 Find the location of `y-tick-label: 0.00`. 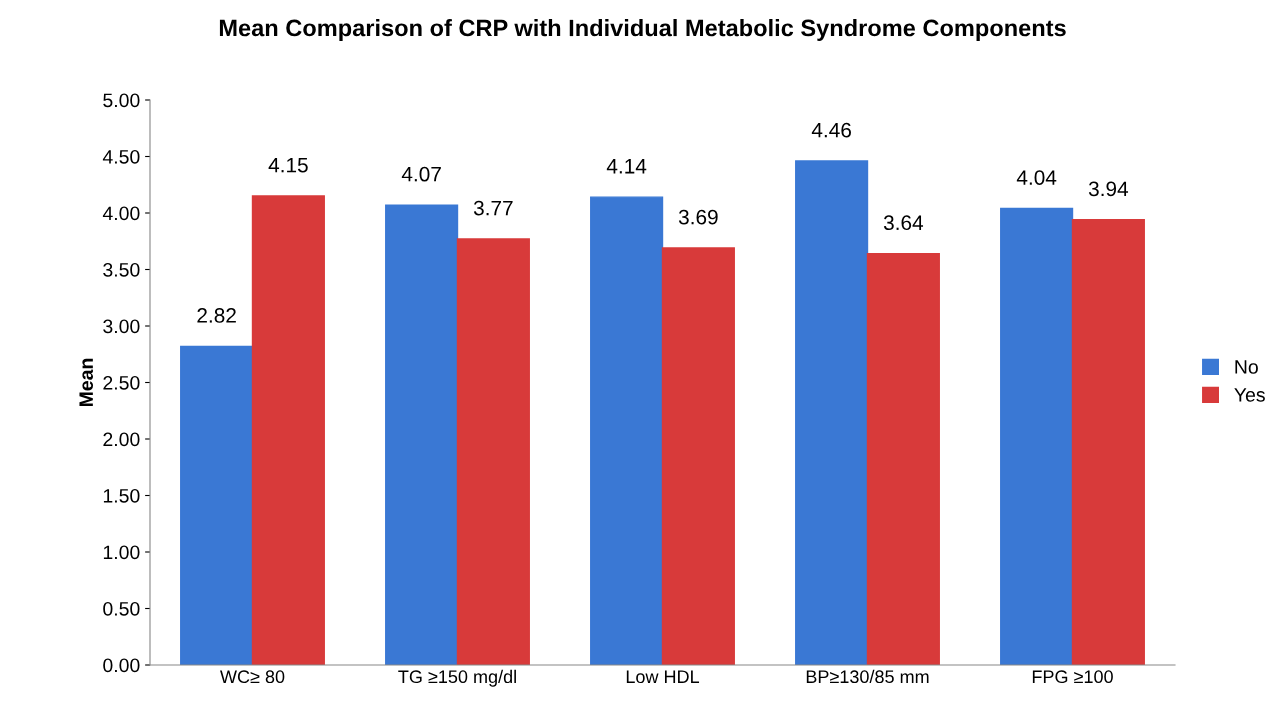

y-tick-label: 0.00 is located at coordinates (121, 665).